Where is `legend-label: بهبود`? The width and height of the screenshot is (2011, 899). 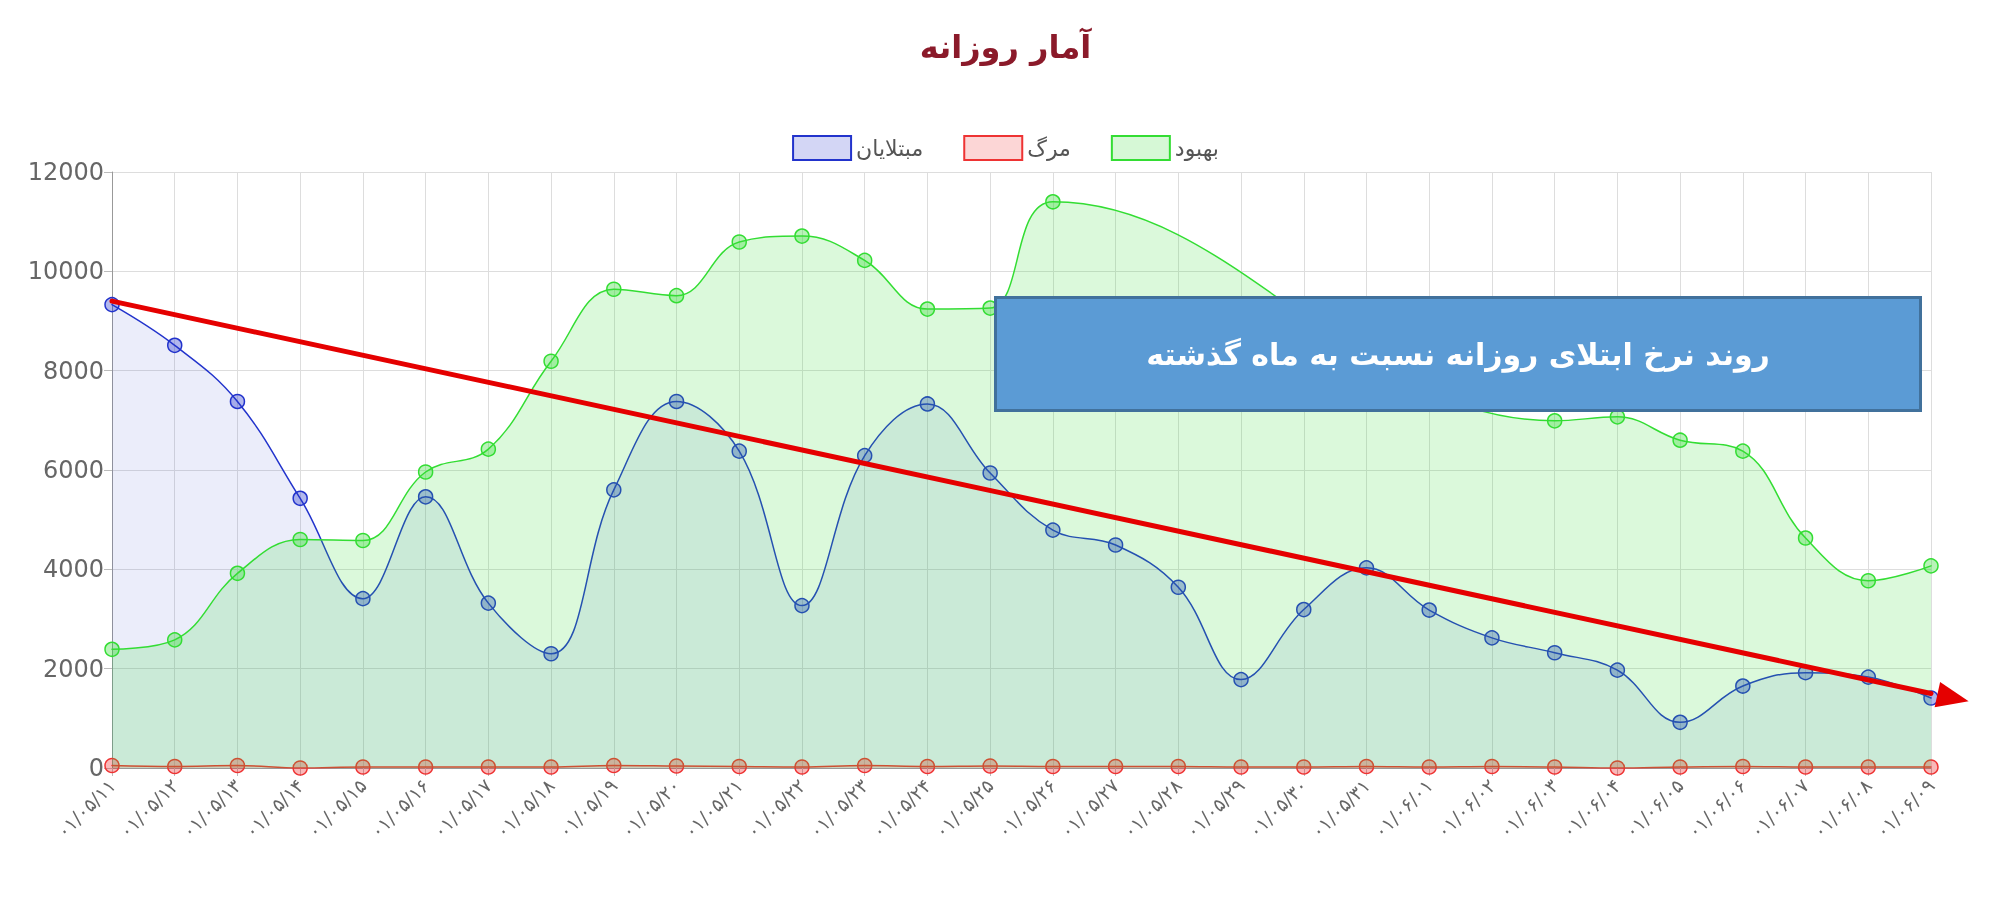 legend-label: بهبود is located at coordinates (1196, 148).